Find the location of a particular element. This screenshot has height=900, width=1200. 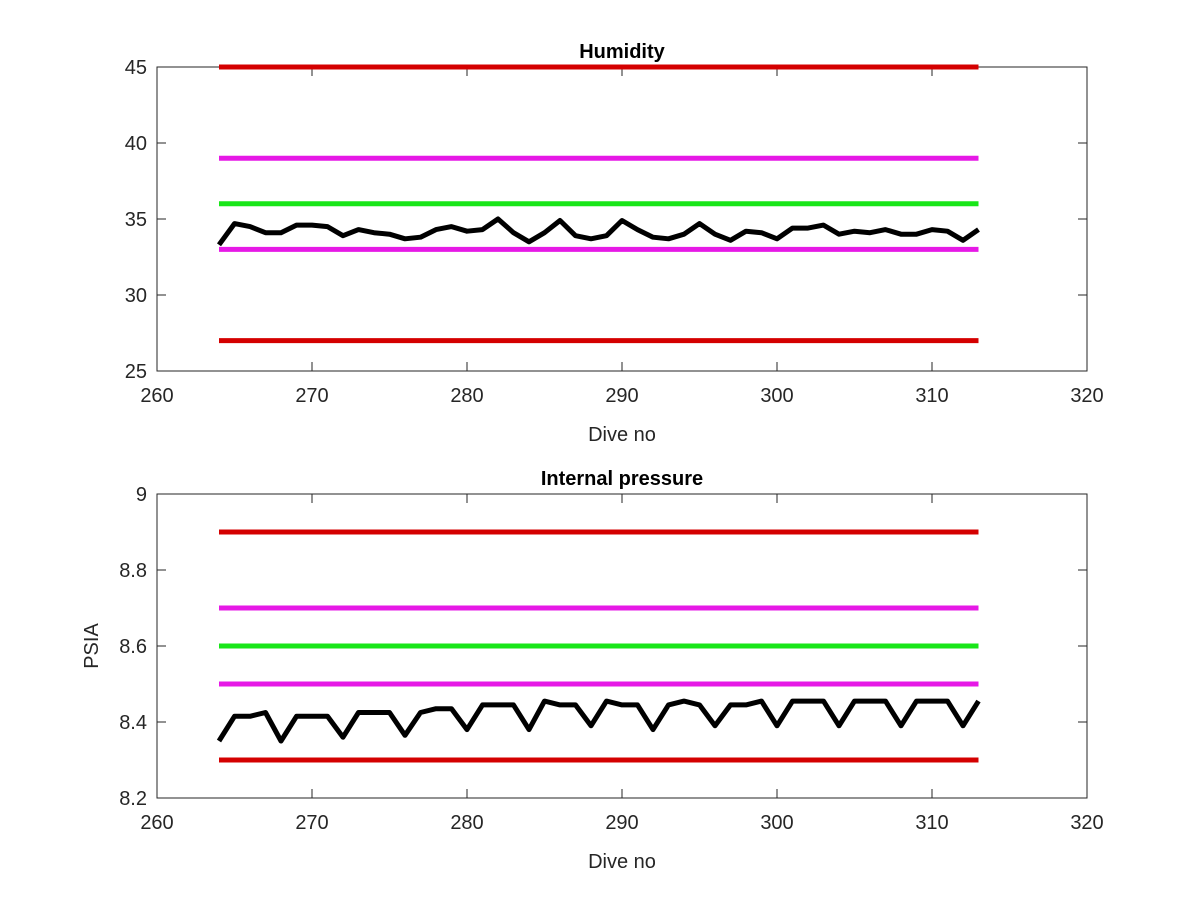

y-tick-label: 35 is located at coordinates (136, 220).